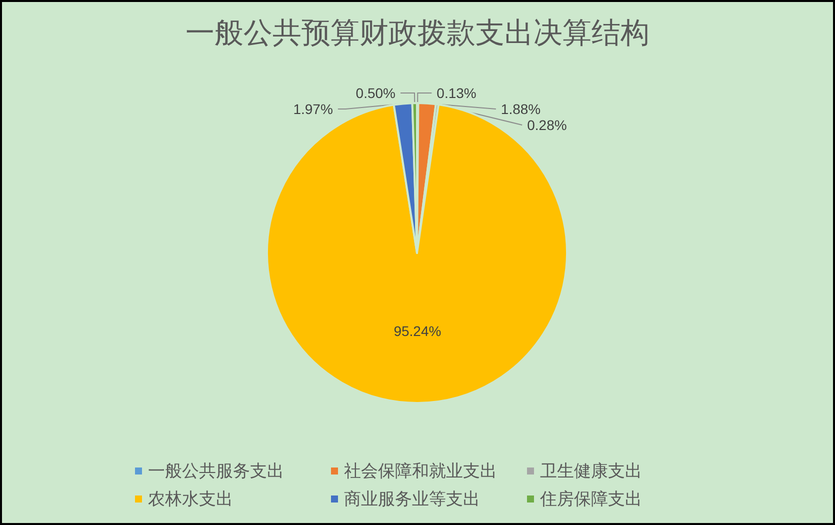 The height and width of the screenshot is (525, 835). I want to click on chart-title: 一般公共预算财政拨款支出决算结构, so click(418, 34).